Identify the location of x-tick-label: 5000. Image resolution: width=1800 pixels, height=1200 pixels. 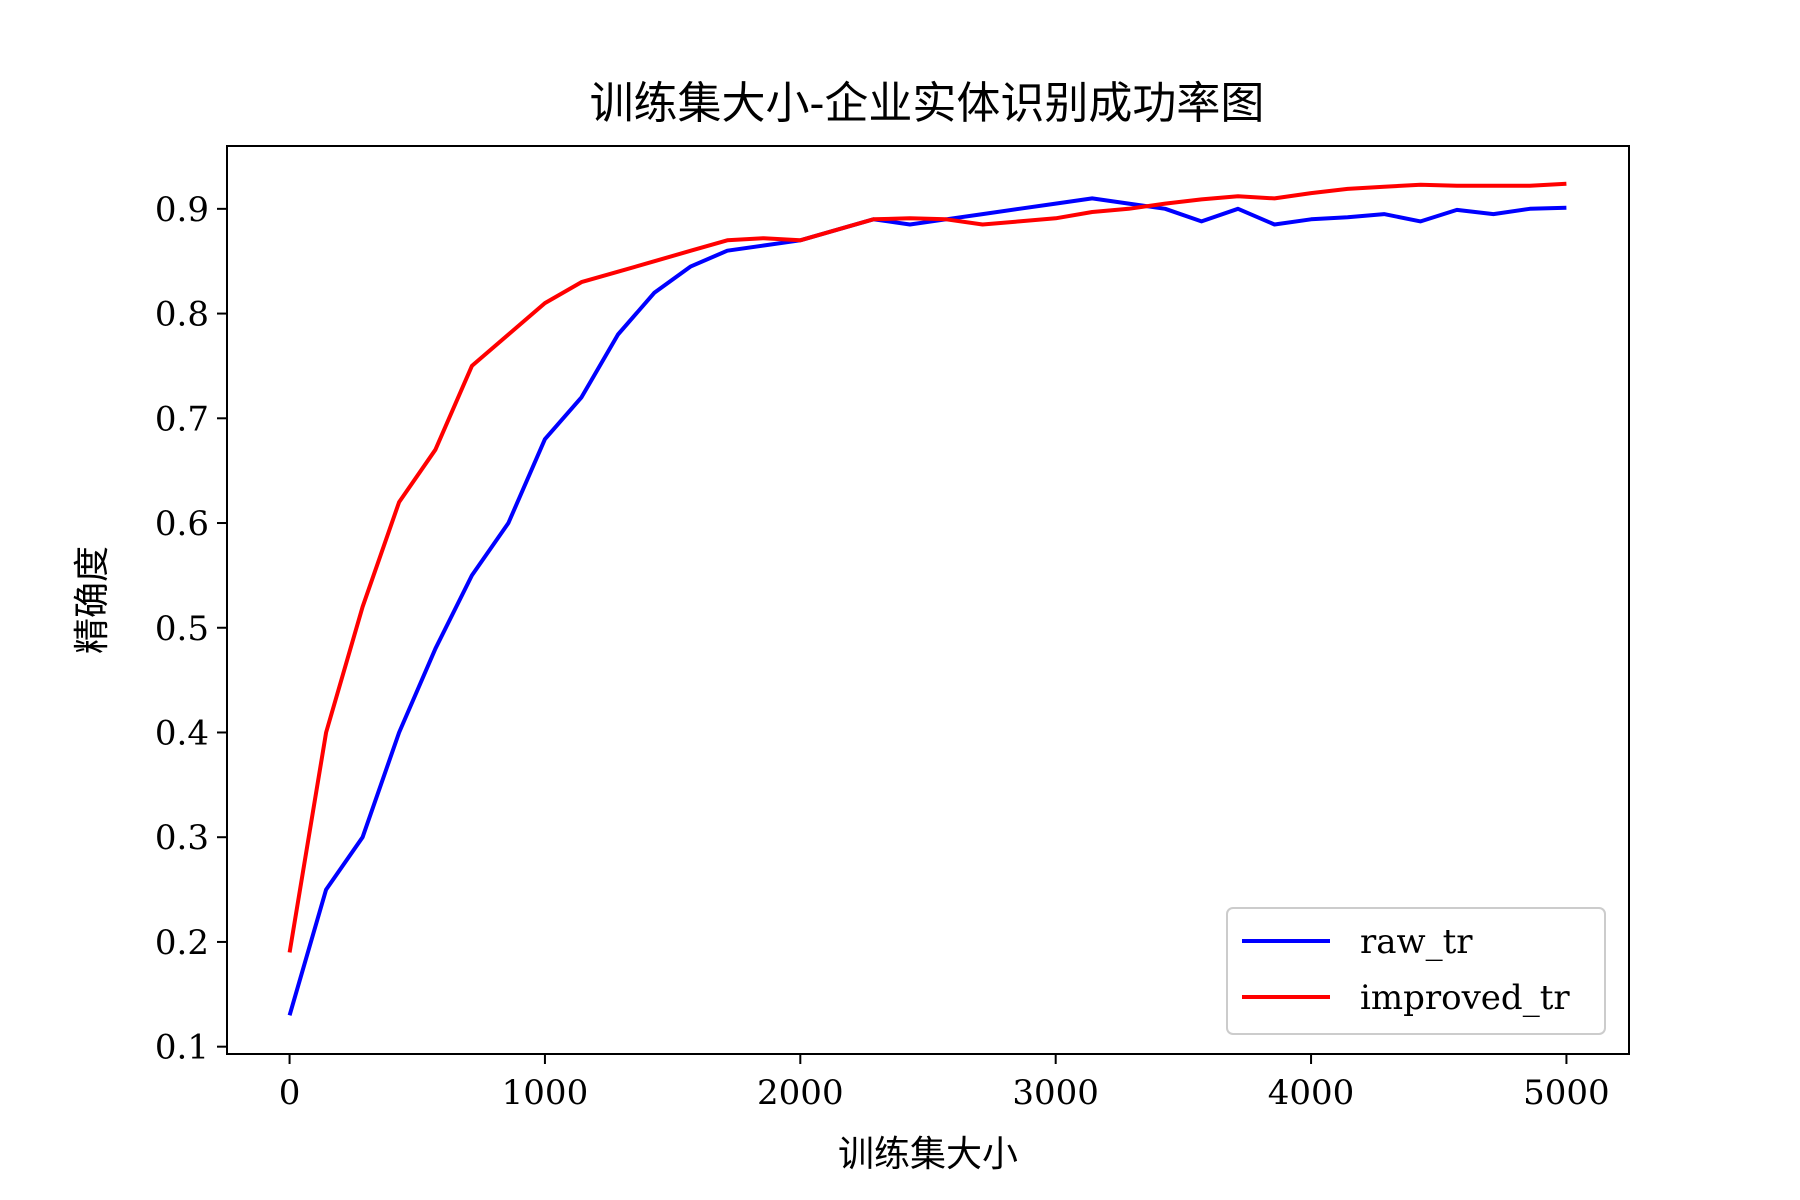
(1566, 1093).